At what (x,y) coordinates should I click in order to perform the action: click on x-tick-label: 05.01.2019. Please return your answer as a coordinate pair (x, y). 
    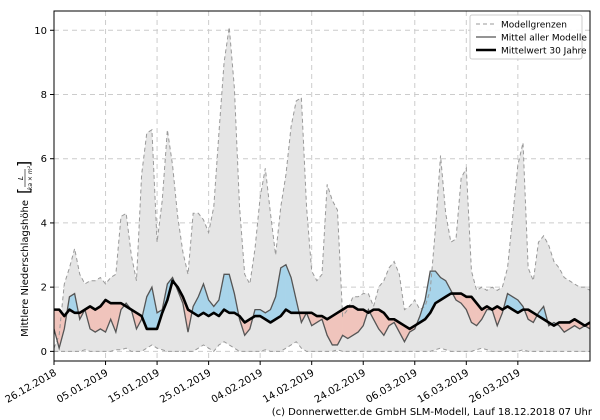
    Looking at the image, I should click on (82, 387).